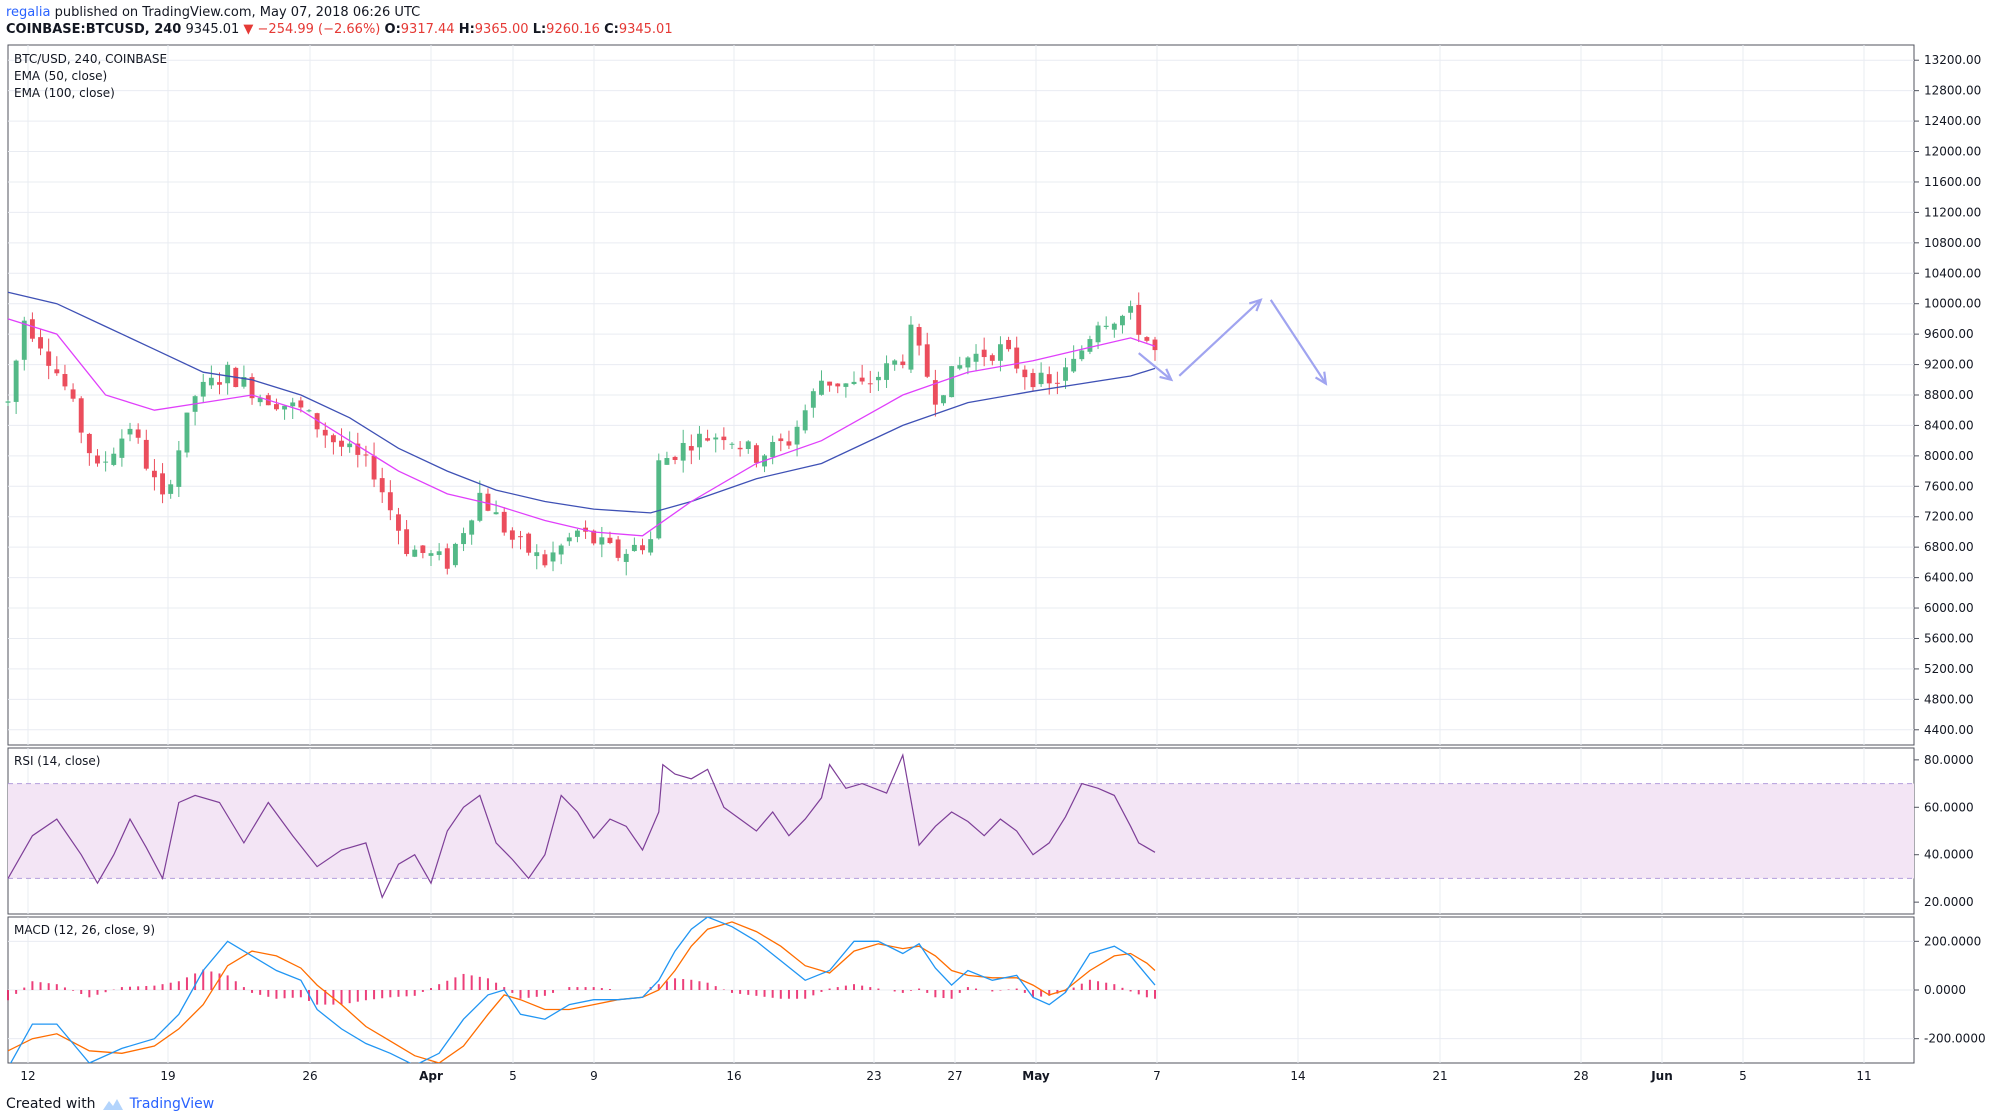  I want to click on y-tick-label: 60.0000, so click(1949, 807).